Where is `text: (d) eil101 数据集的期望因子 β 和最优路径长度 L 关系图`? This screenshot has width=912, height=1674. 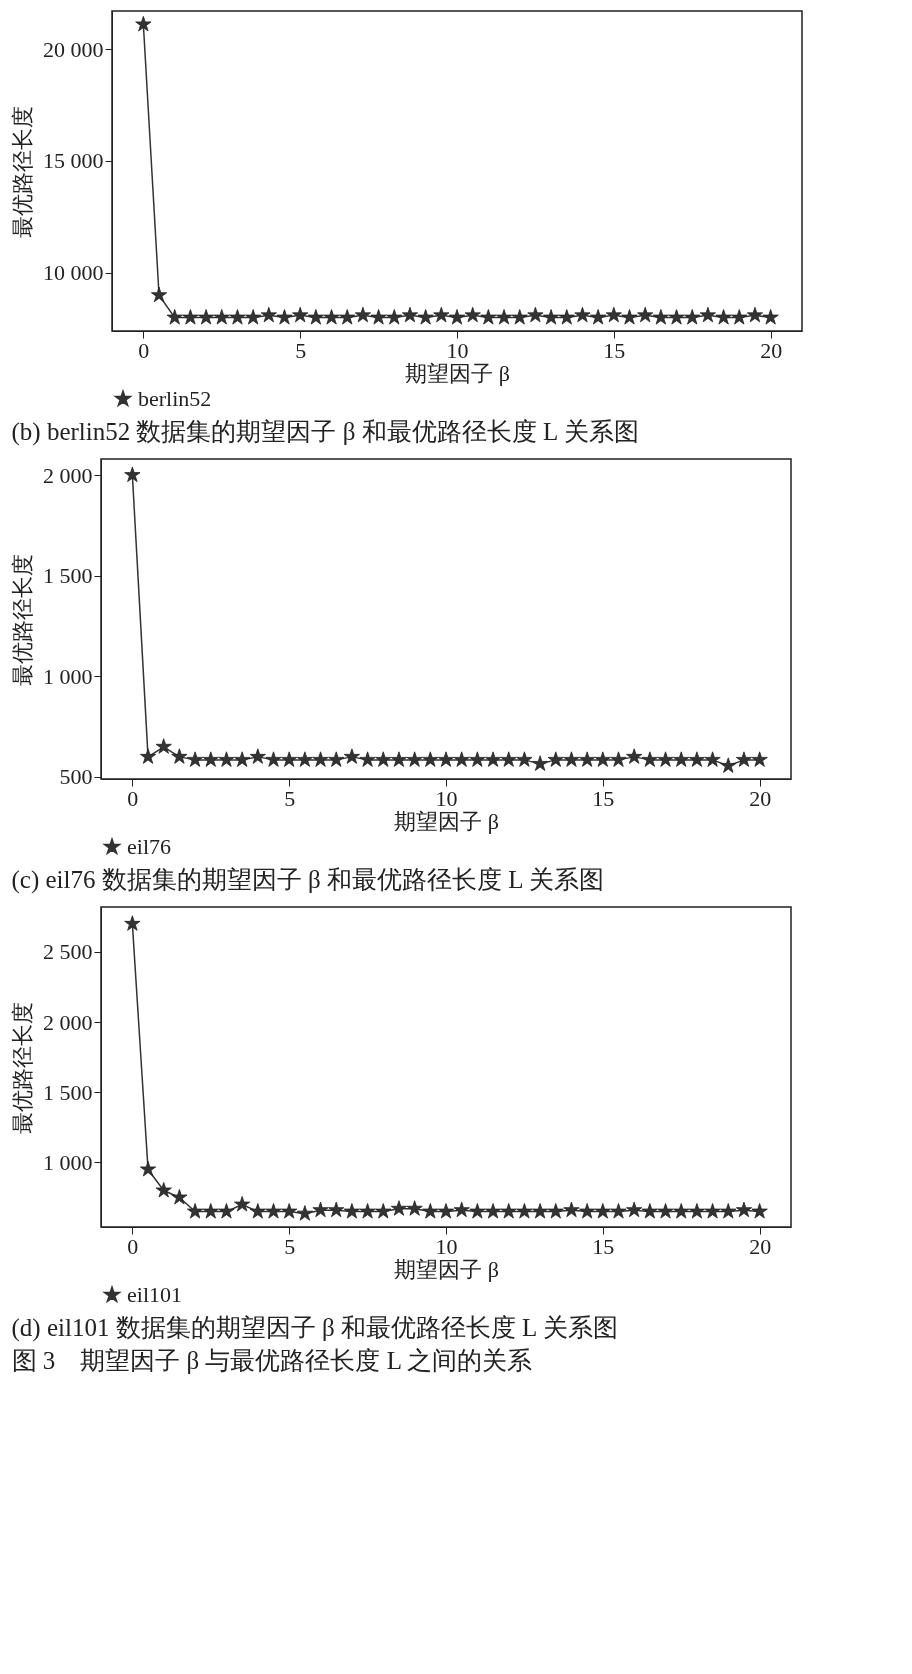
text: (d) eil101 数据集的期望因子 β 和最优路径长度 L 关系图 is located at coordinates (314, 1328).